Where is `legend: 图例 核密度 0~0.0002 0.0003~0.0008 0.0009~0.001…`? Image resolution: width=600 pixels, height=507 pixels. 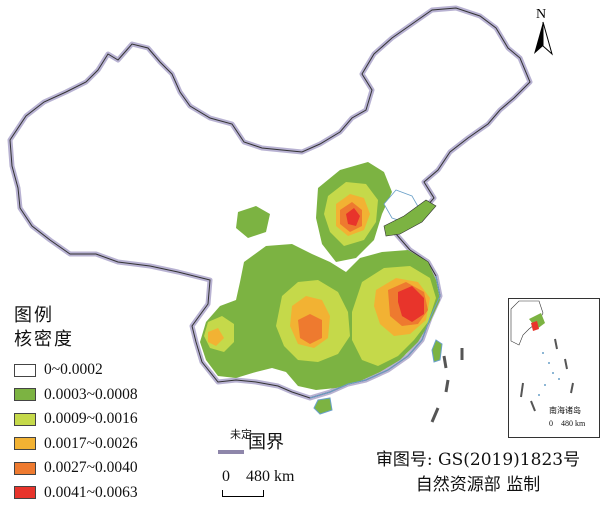
legend: 图例 核密度 0~0.0002 0.0003~0.0008 0.0009~0.001… is located at coordinates (76, 404).